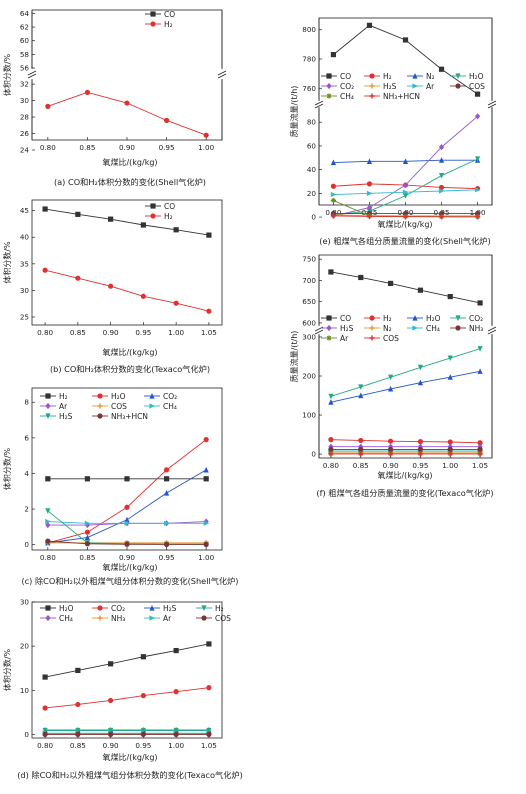 Image resolution: width=526 pixels, height=794 pixels. I want to click on y-tick-label: 200, so click(309, 376).